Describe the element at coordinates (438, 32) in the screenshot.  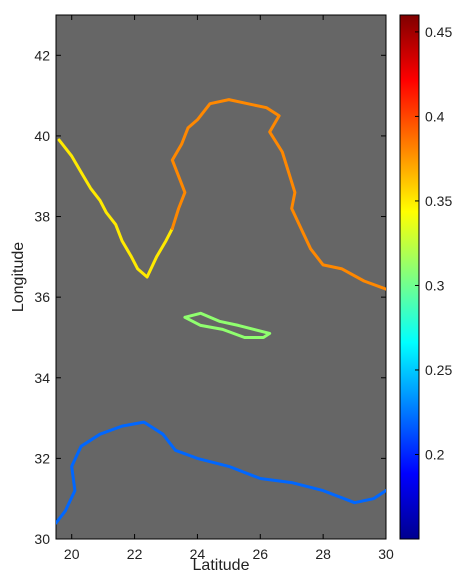
I see `colorbar-tick-label: 0.45` at that location.